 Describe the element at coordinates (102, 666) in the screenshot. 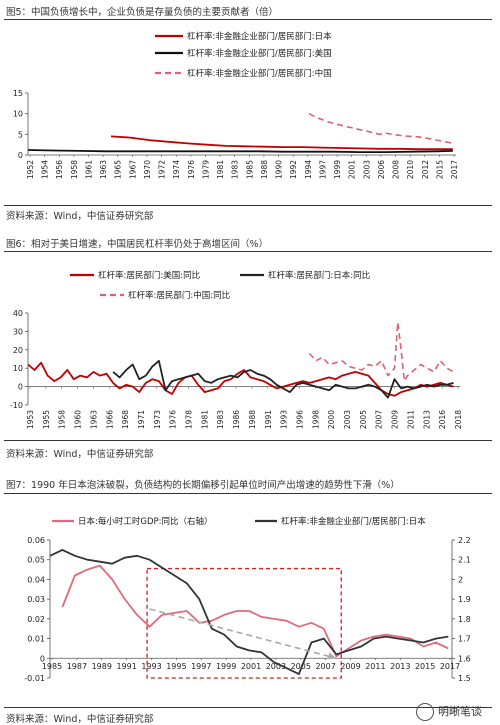

I see `x-tick-label: 1989` at that location.